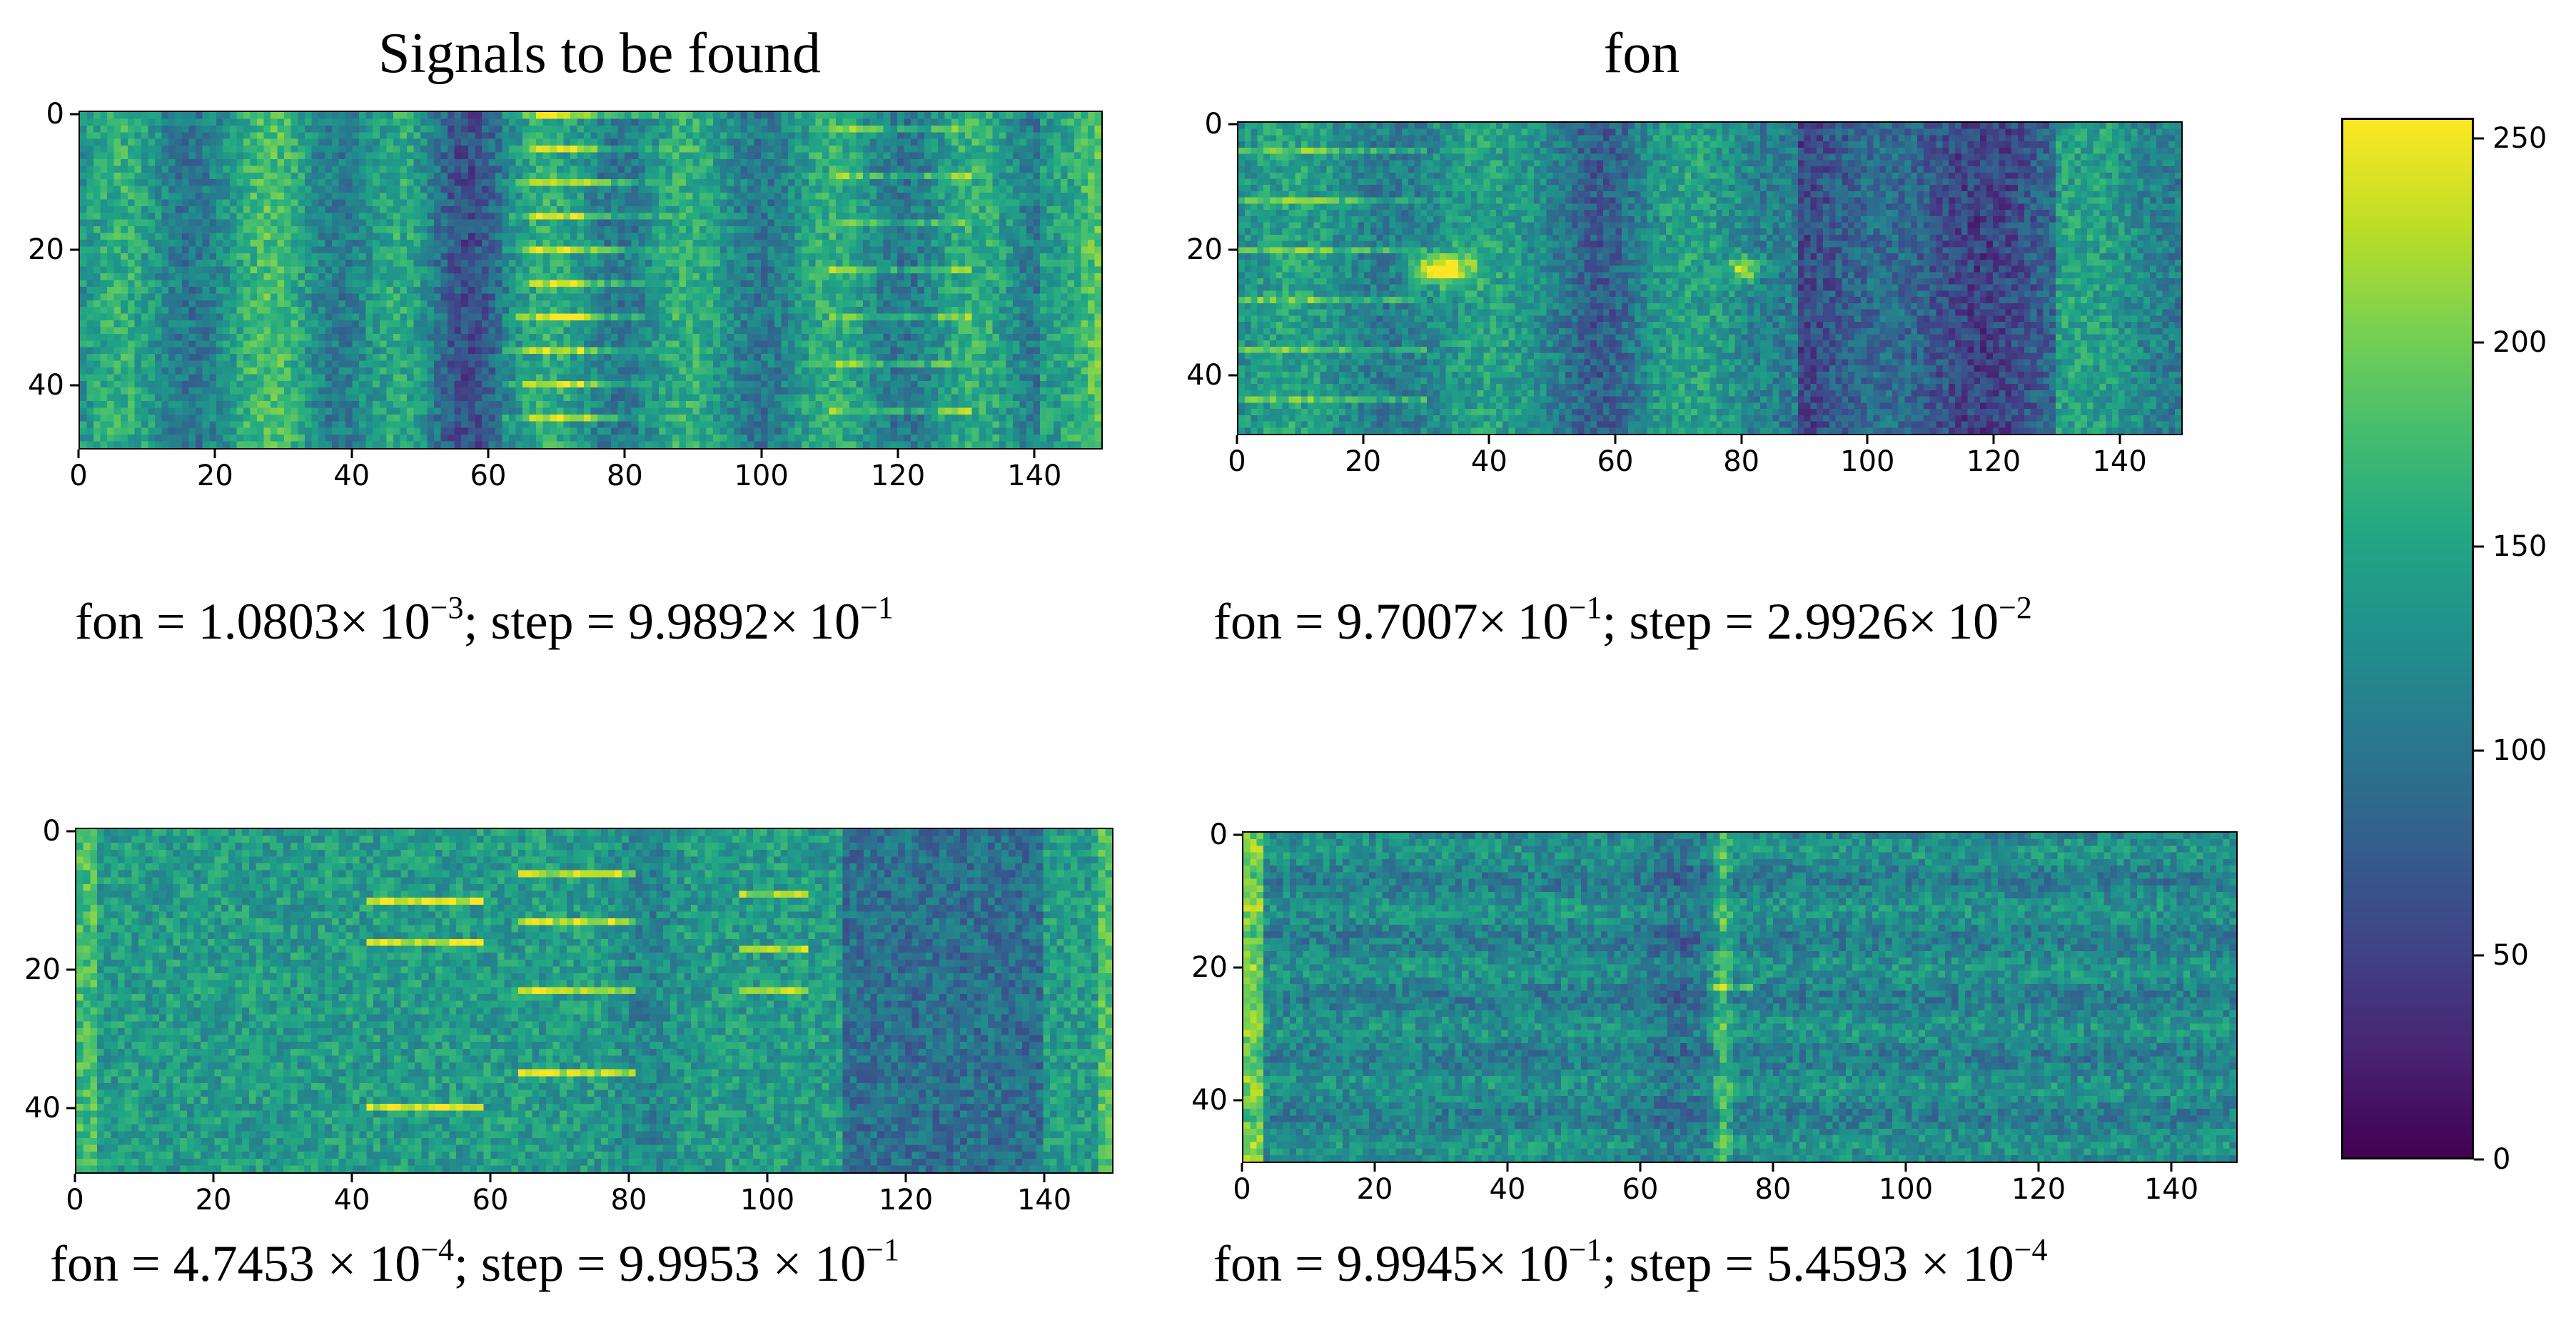 The image size is (2576, 1325). I want to click on heatmap-cells-fon-top, so click(1709, 279).